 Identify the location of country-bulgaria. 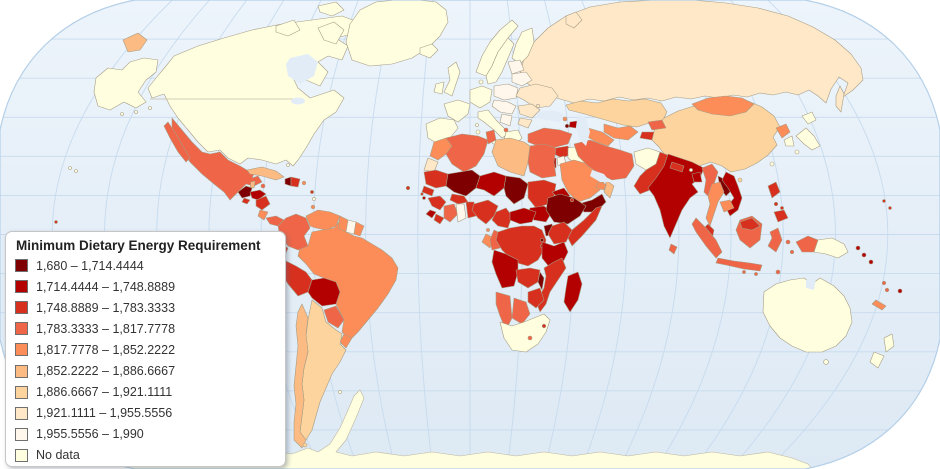
(525, 123).